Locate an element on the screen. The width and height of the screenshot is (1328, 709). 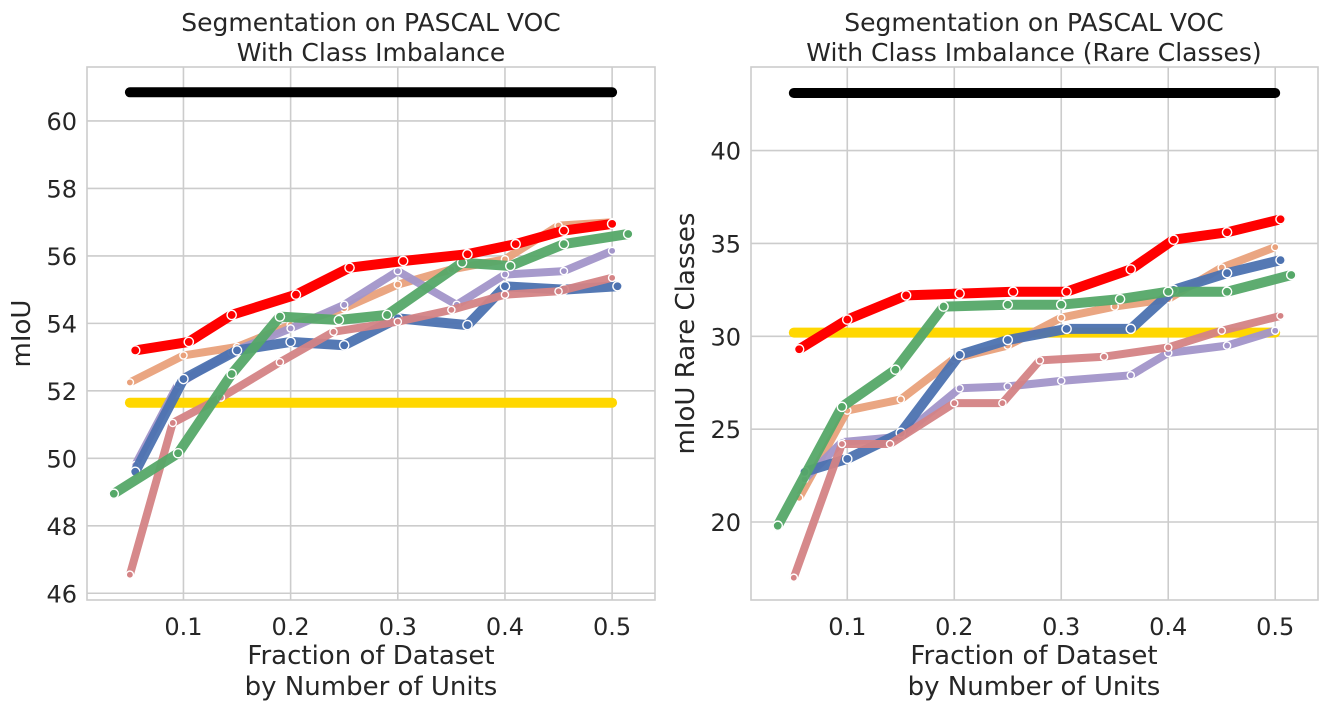
y-tick-label: 58 is located at coordinates (61, 189).